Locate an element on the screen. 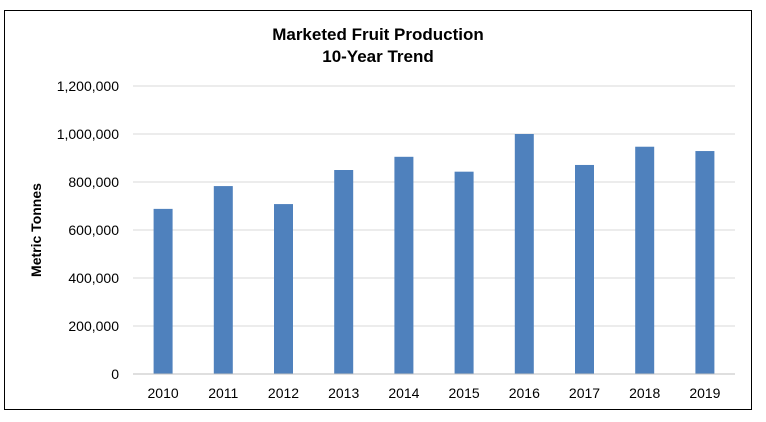  y-tick-label: 1,000,000 is located at coordinates (88, 134).